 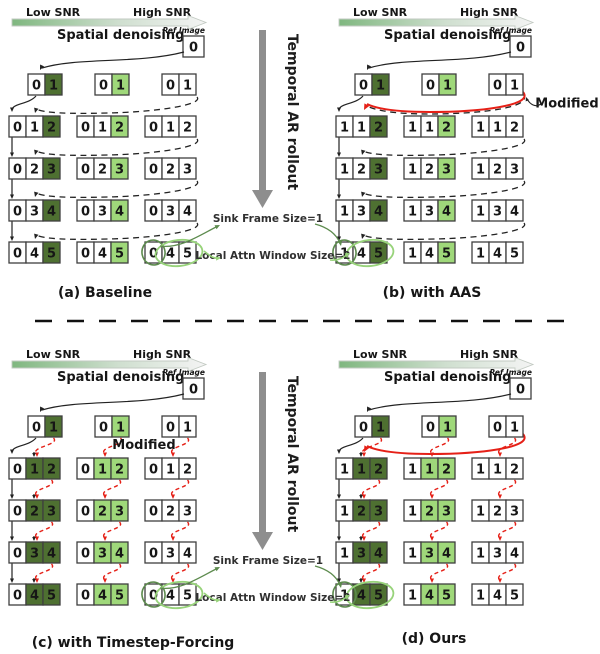 I want to click on high-snr-label: High SNR, so click(x=489, y=354).